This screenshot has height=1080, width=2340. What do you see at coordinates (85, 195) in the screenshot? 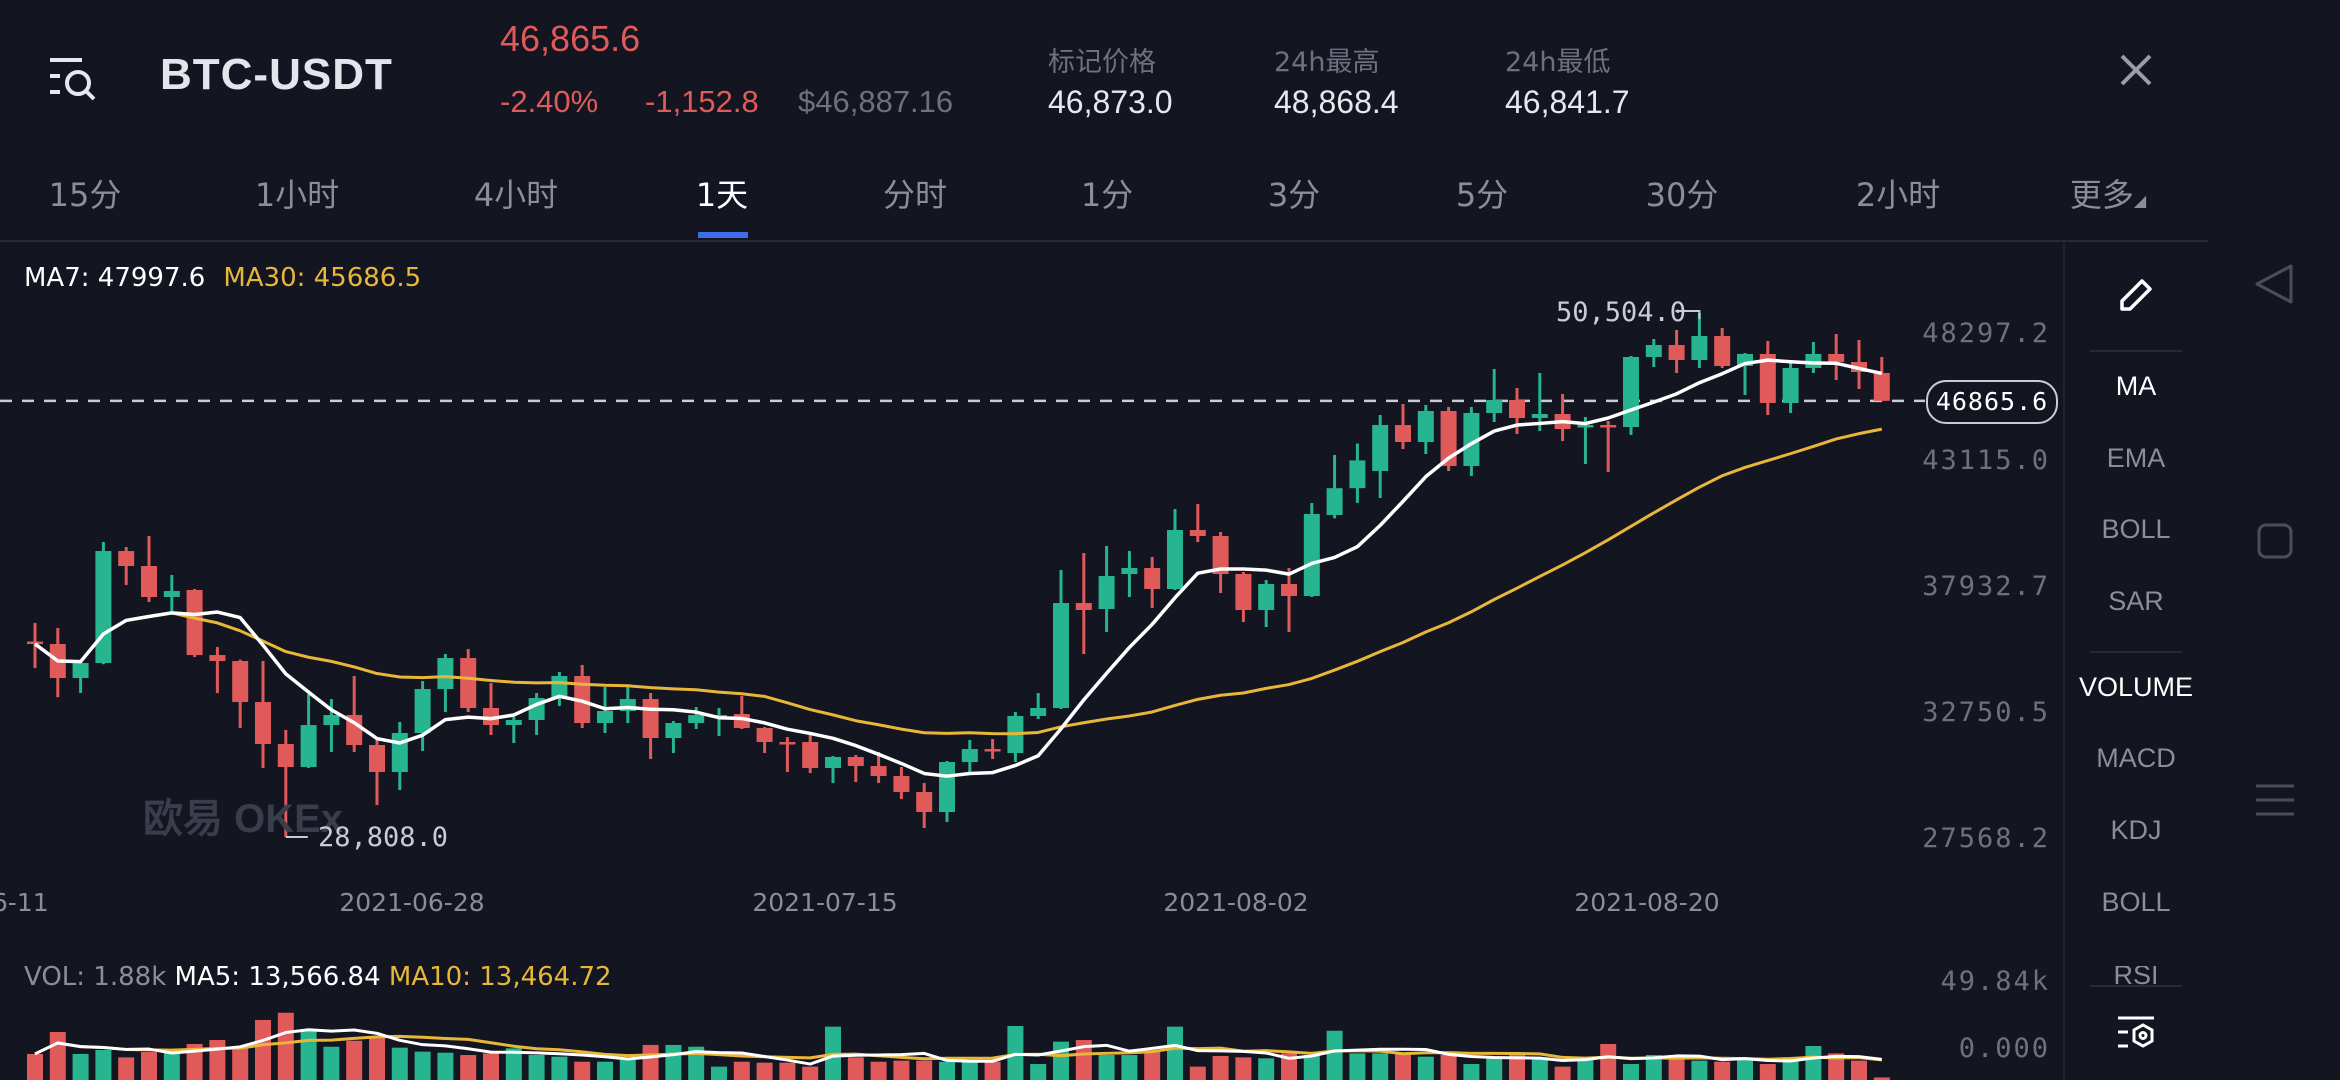
I see `tab-15m: 15分` at bounding box center [85, 195].